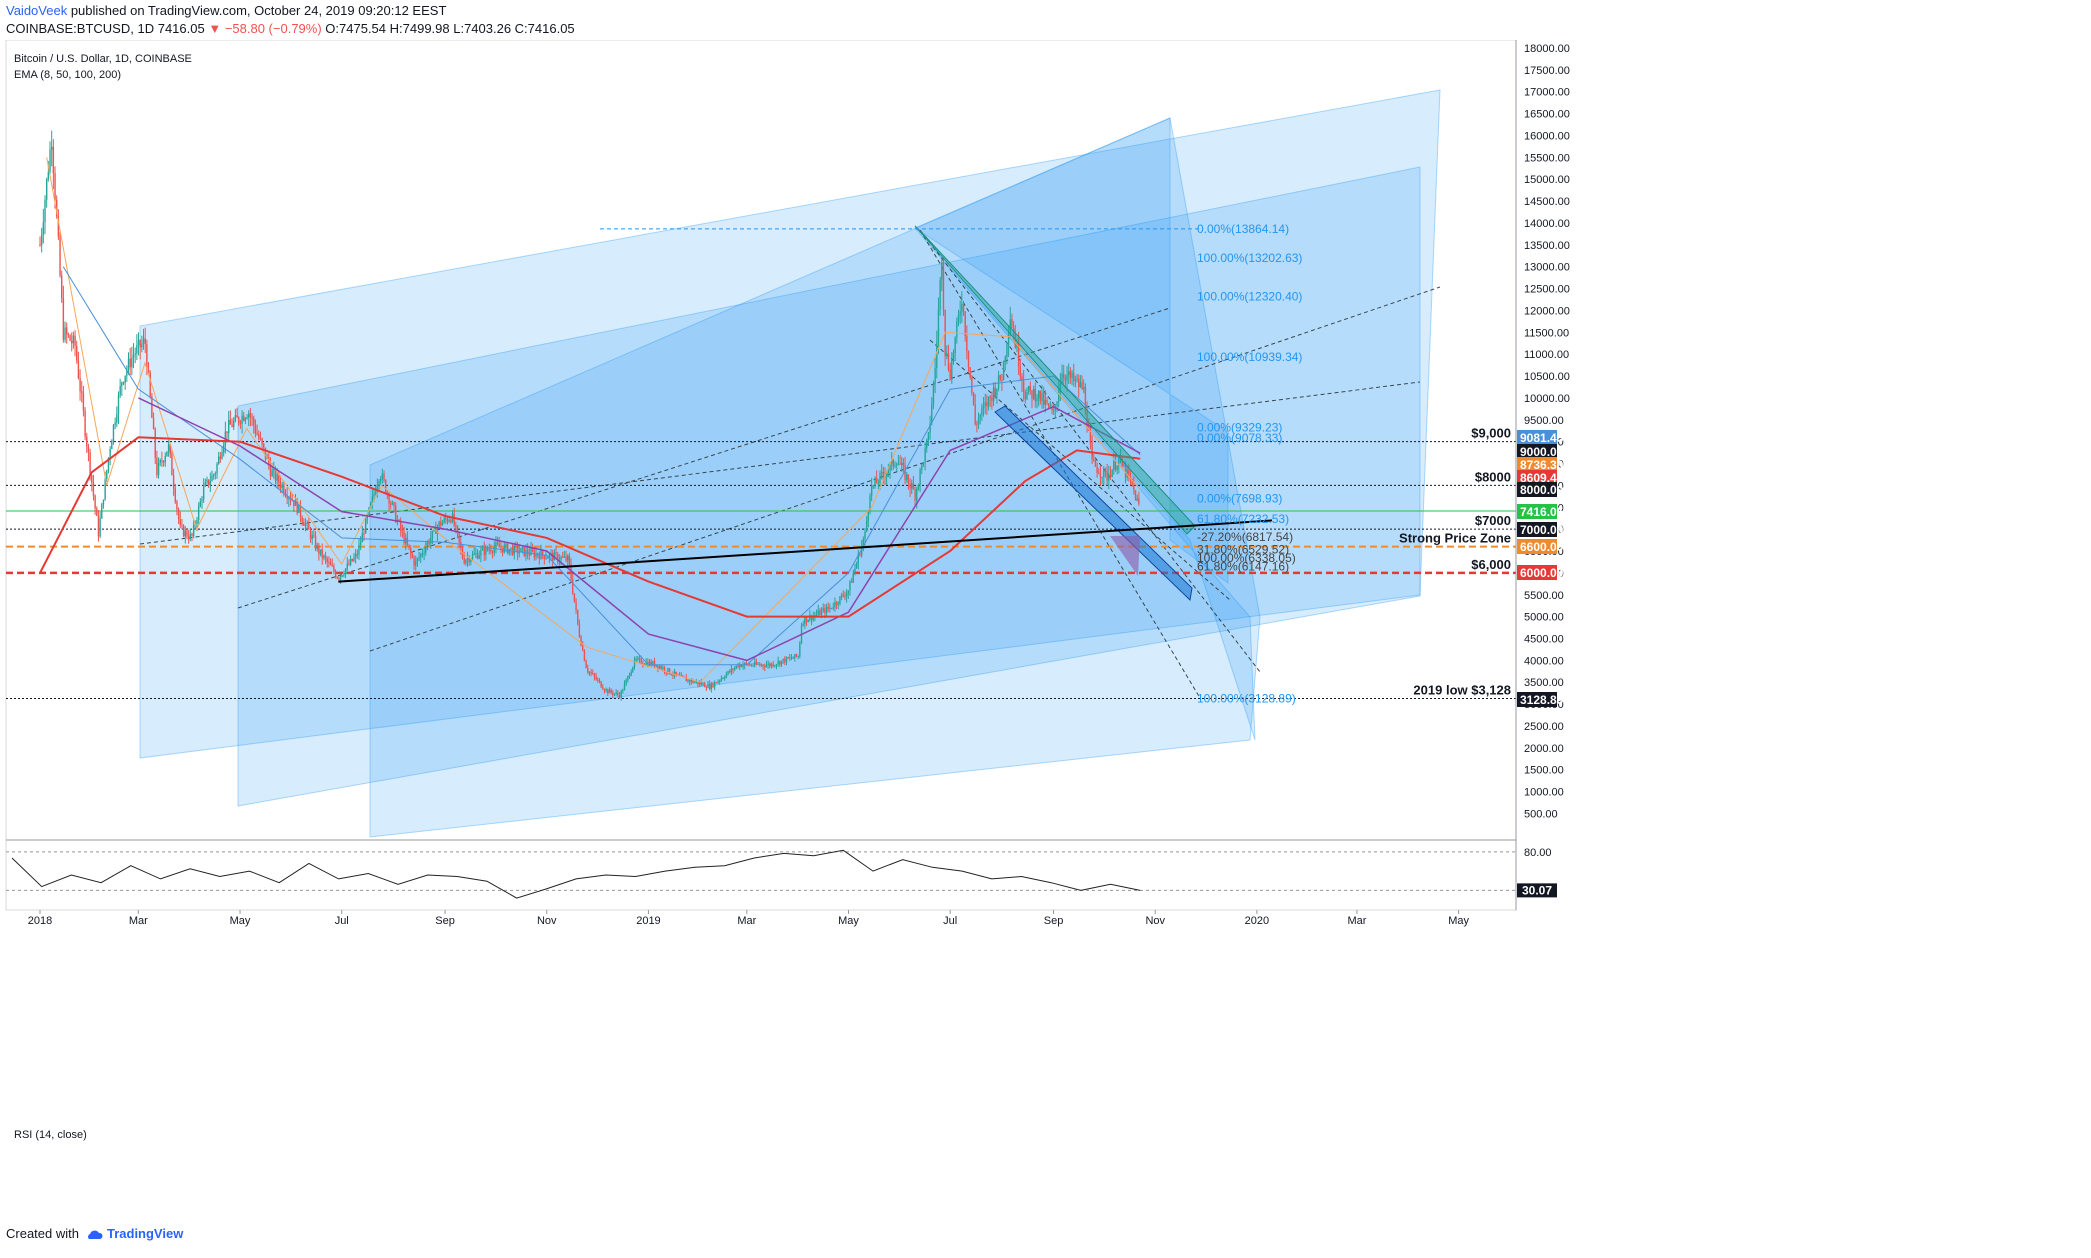 The height and width of the screenshot is (1258, 2091). I want to click on price-tick: 3500.00, so click(1544, 683).